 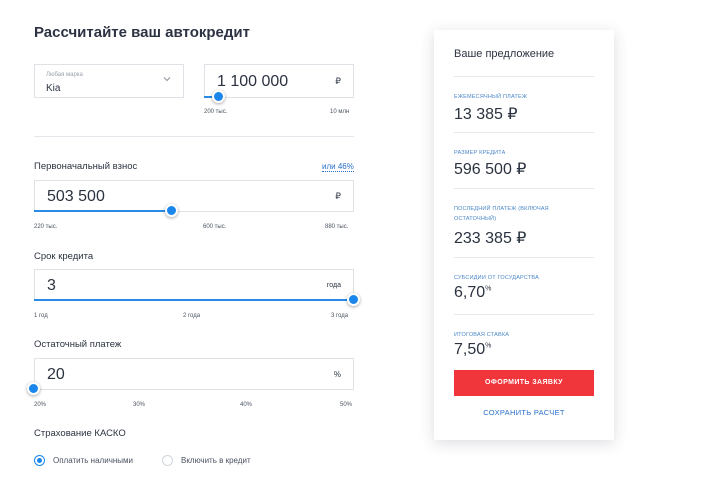 What do you see at coordinates (33, 388) in the screenshot?
I see `residual-slider-handle` at bounding box center [33, 388].